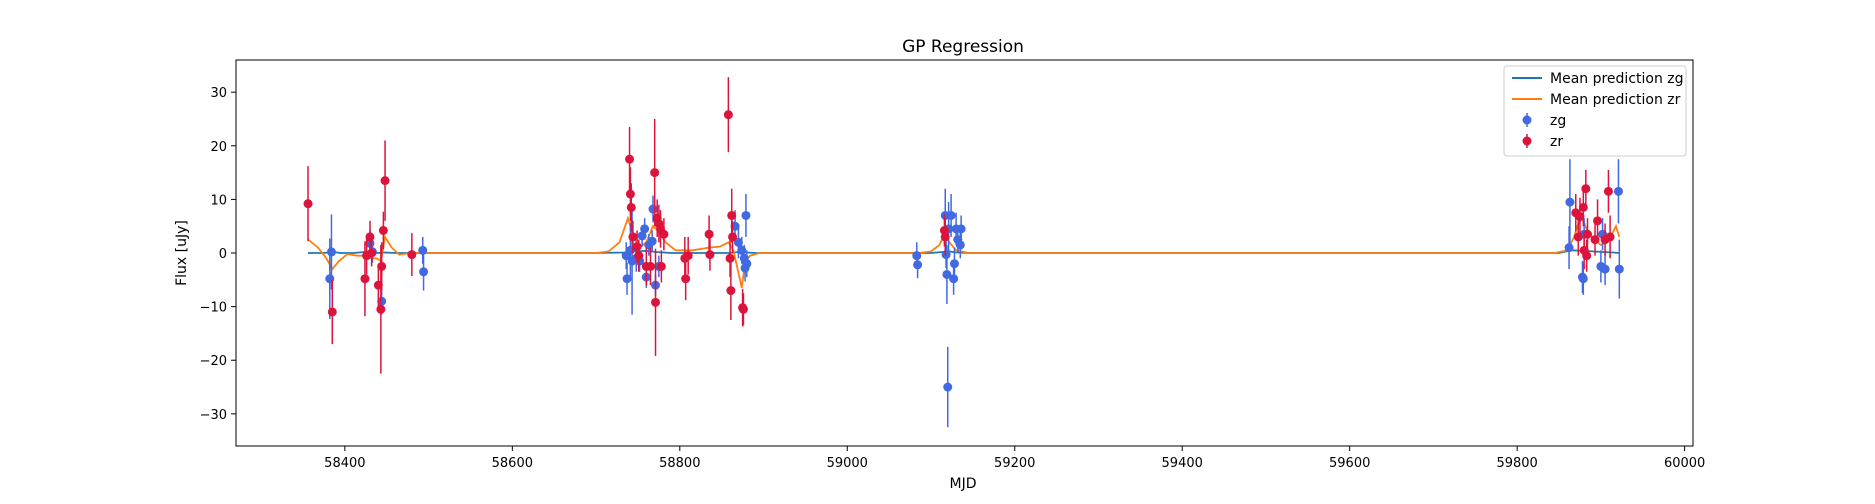  What do you see at coordinates (1516, 463) in the screenshot?
I see `x-tick-label: 59800` at bounding box center [1516, 463].